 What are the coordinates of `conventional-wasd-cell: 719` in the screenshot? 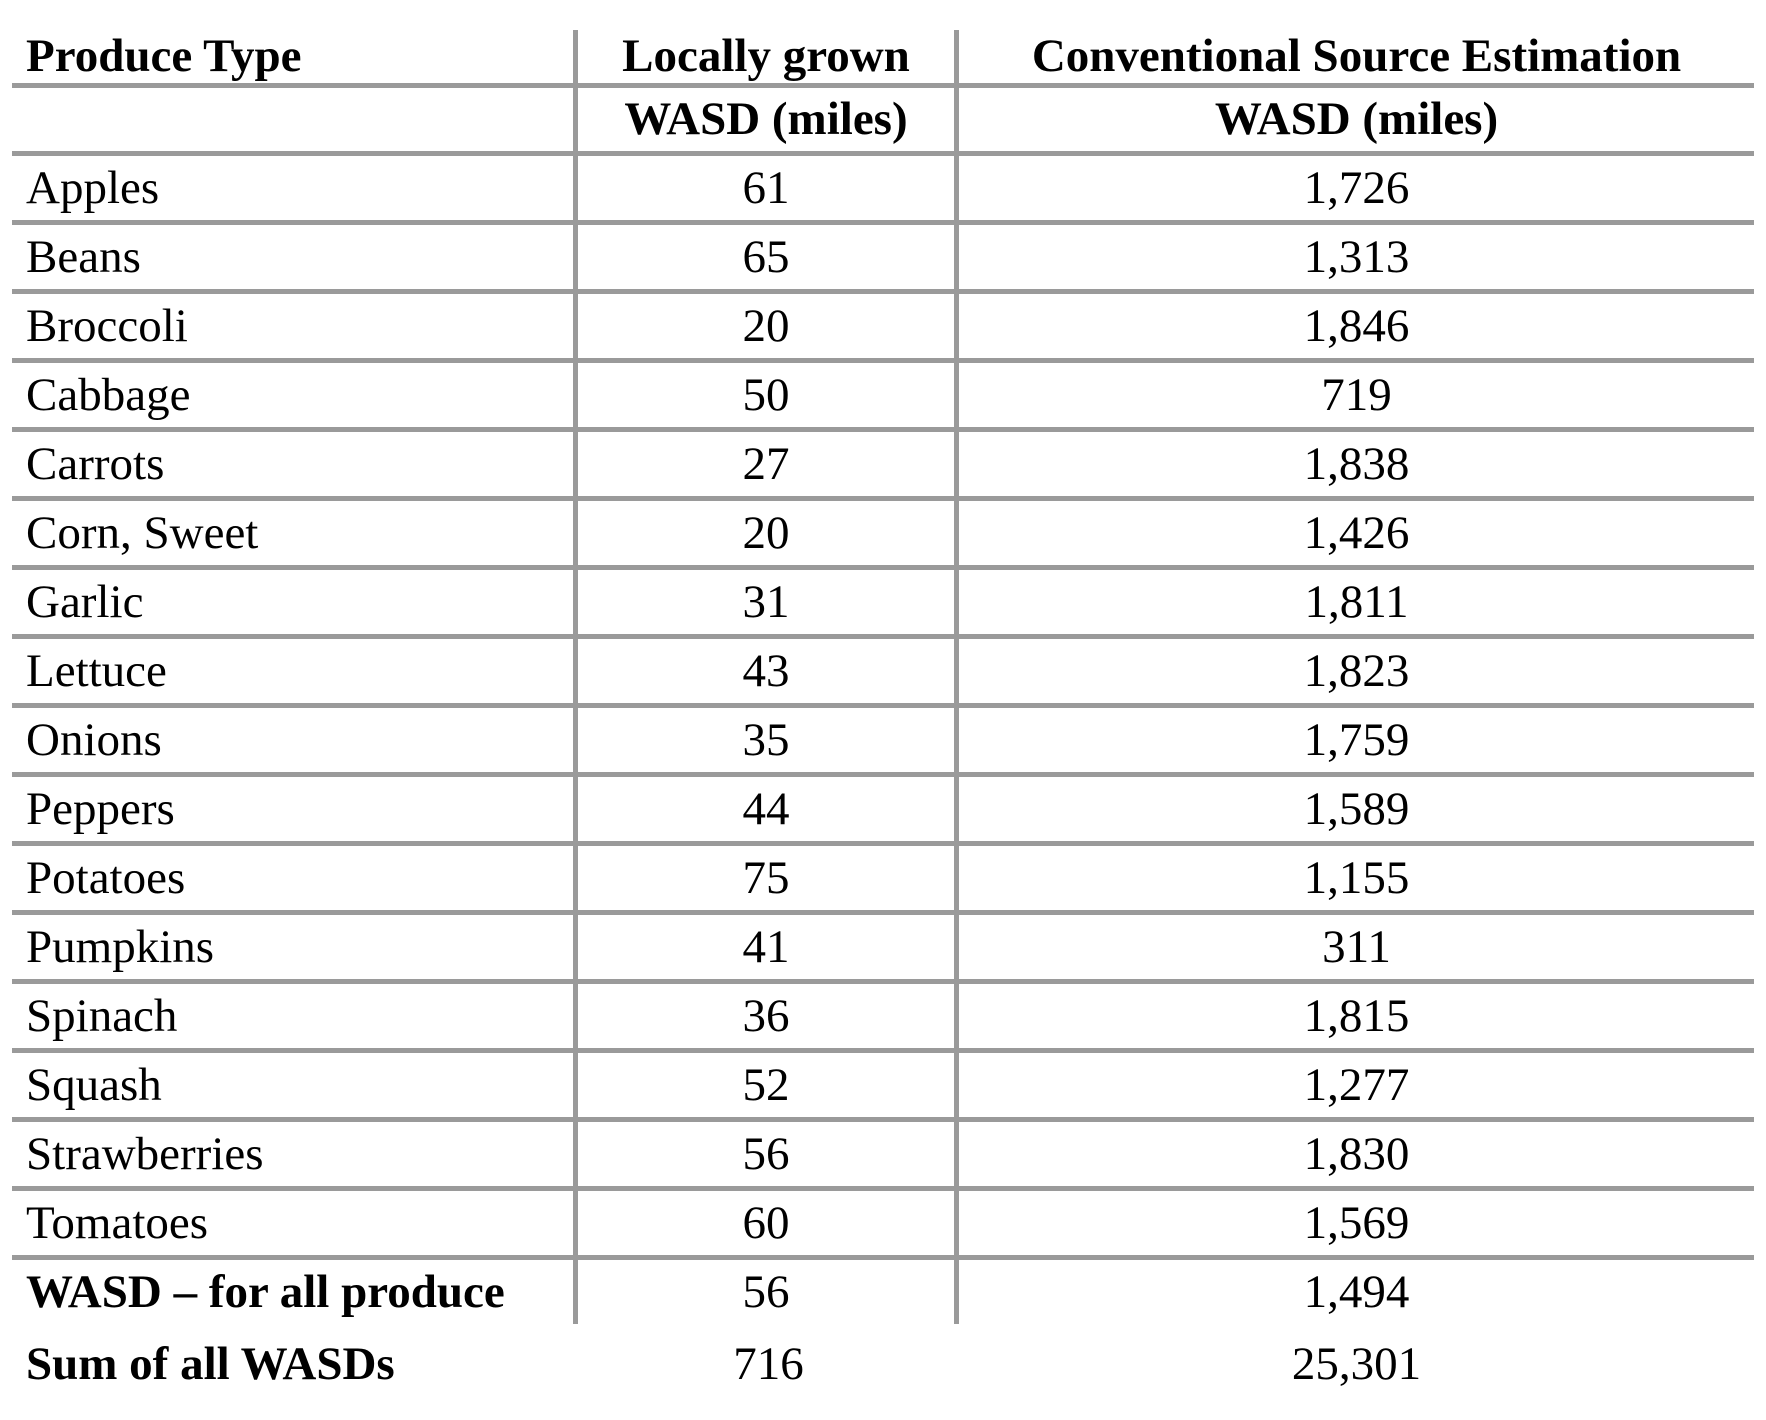 It's located at (1356, 394).